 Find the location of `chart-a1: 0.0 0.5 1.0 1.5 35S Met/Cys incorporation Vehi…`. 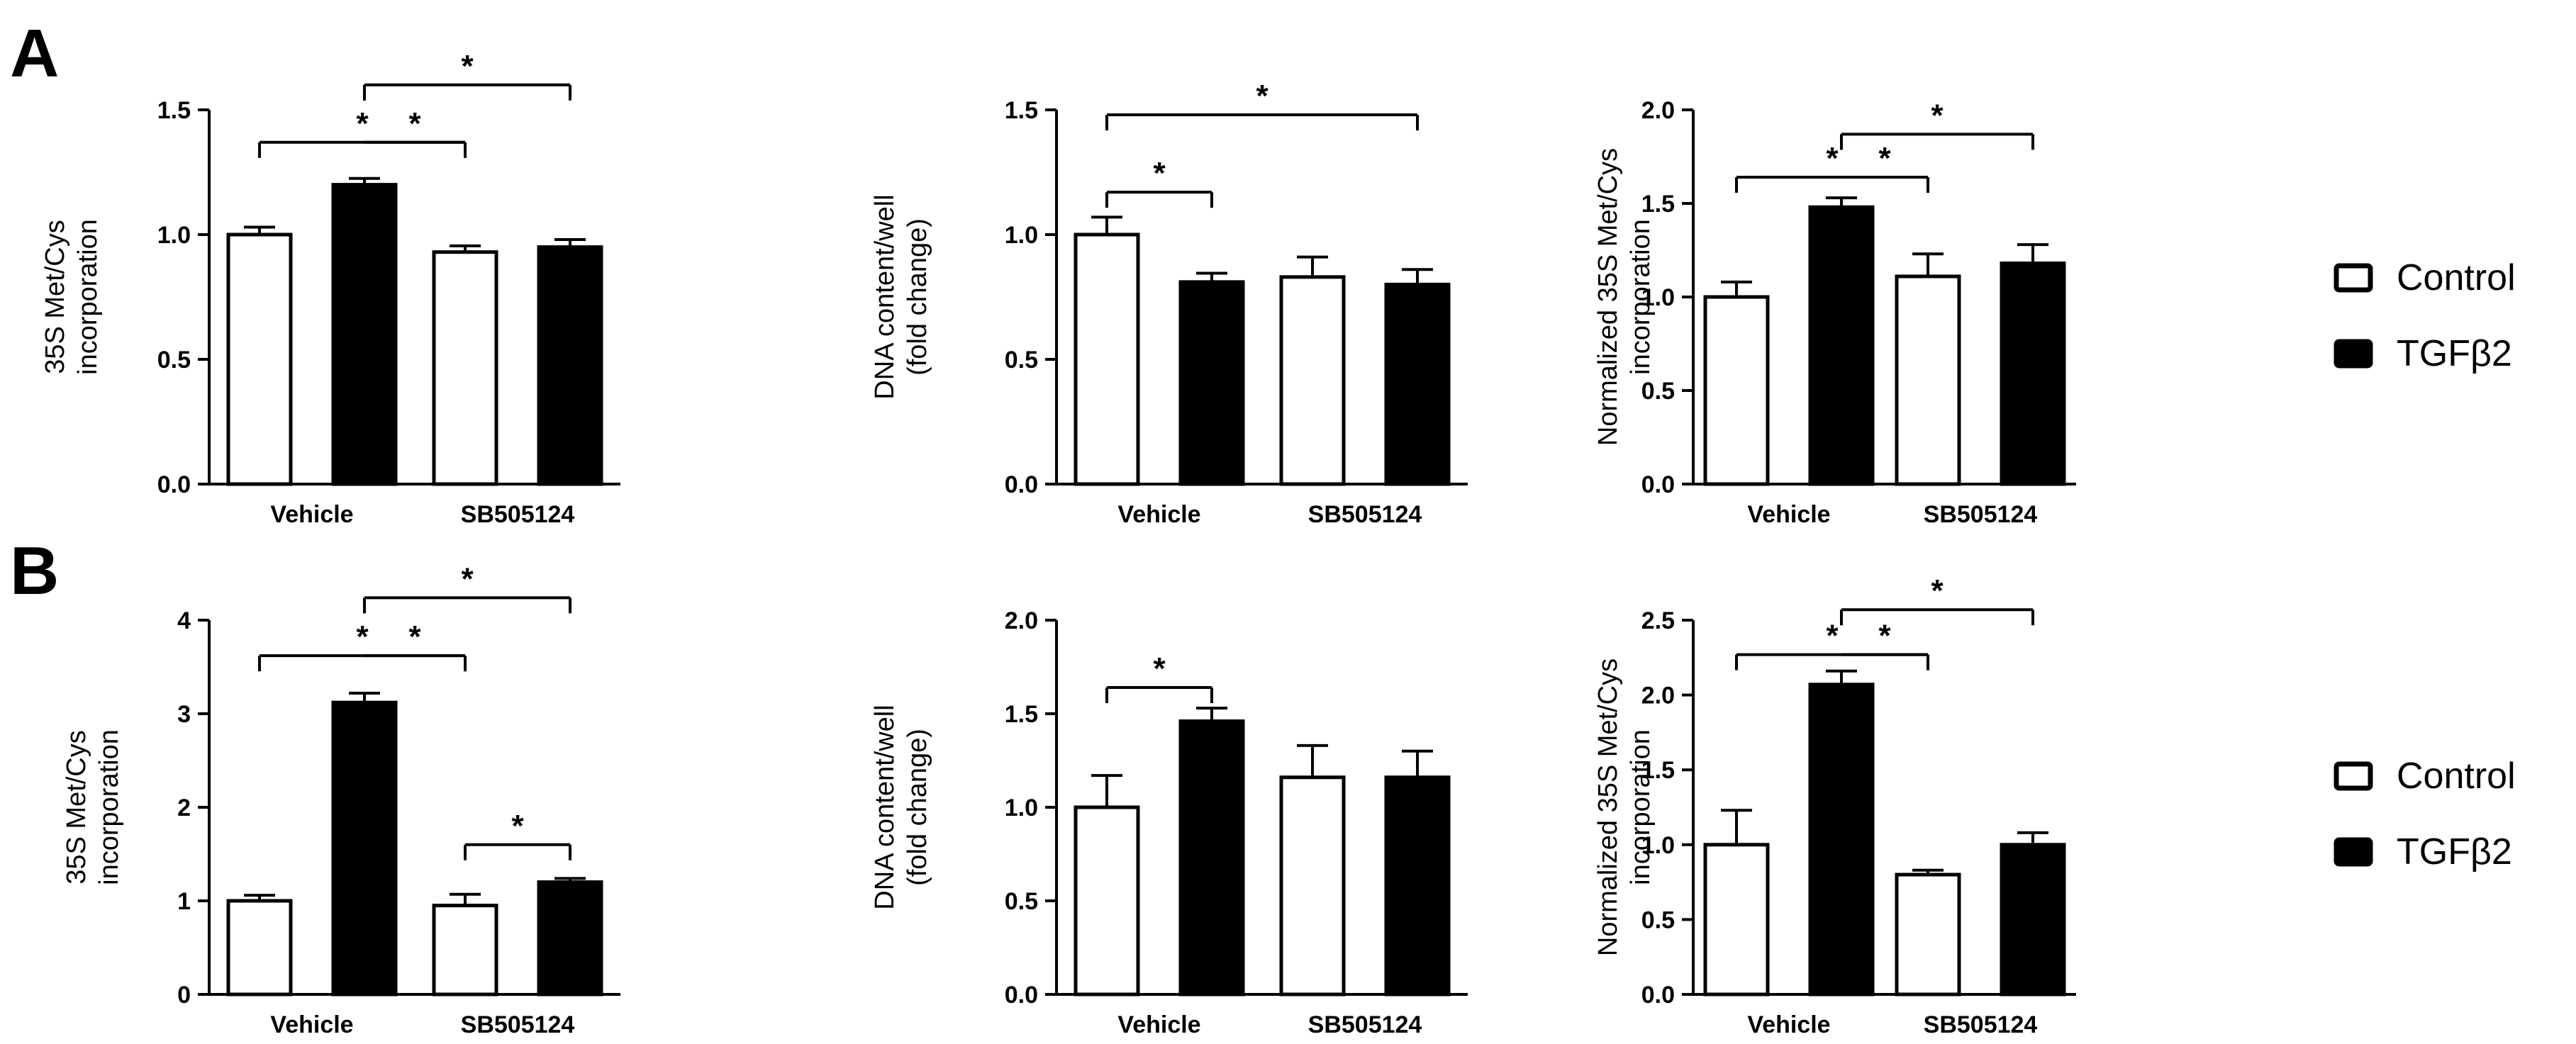

chart-a1: 0.0 0.5 1.0 1.5 35S Met/Cys incorporation Vehi… is located at coordinates (330, 289).